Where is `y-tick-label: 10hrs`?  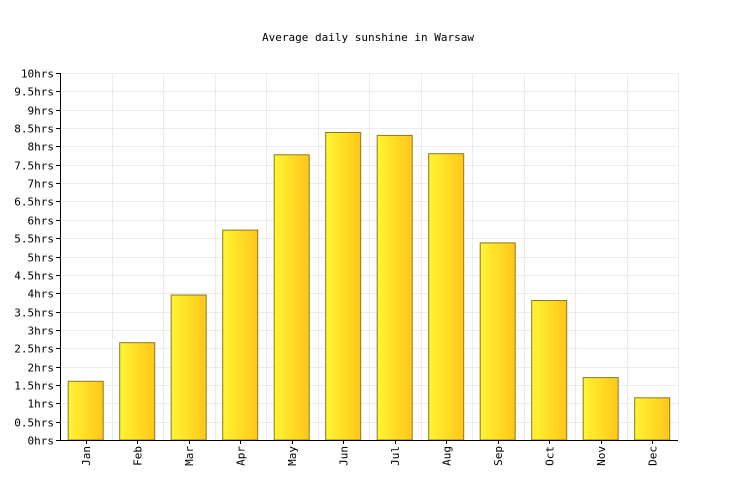 y-tick-label: 10hrs is located at coordinates (37, 74).